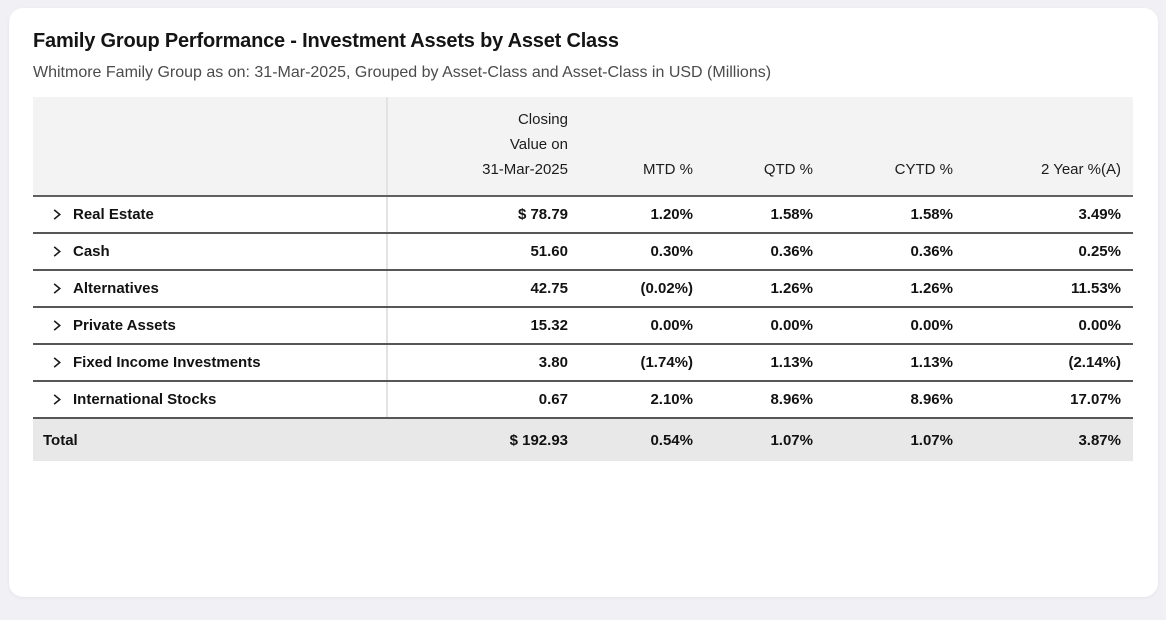  What do you see at coordinates (525, 169) in the screenshot?
I see `header-closing-line-3: 31-Mar-2025` at bounding box center [525, 169].